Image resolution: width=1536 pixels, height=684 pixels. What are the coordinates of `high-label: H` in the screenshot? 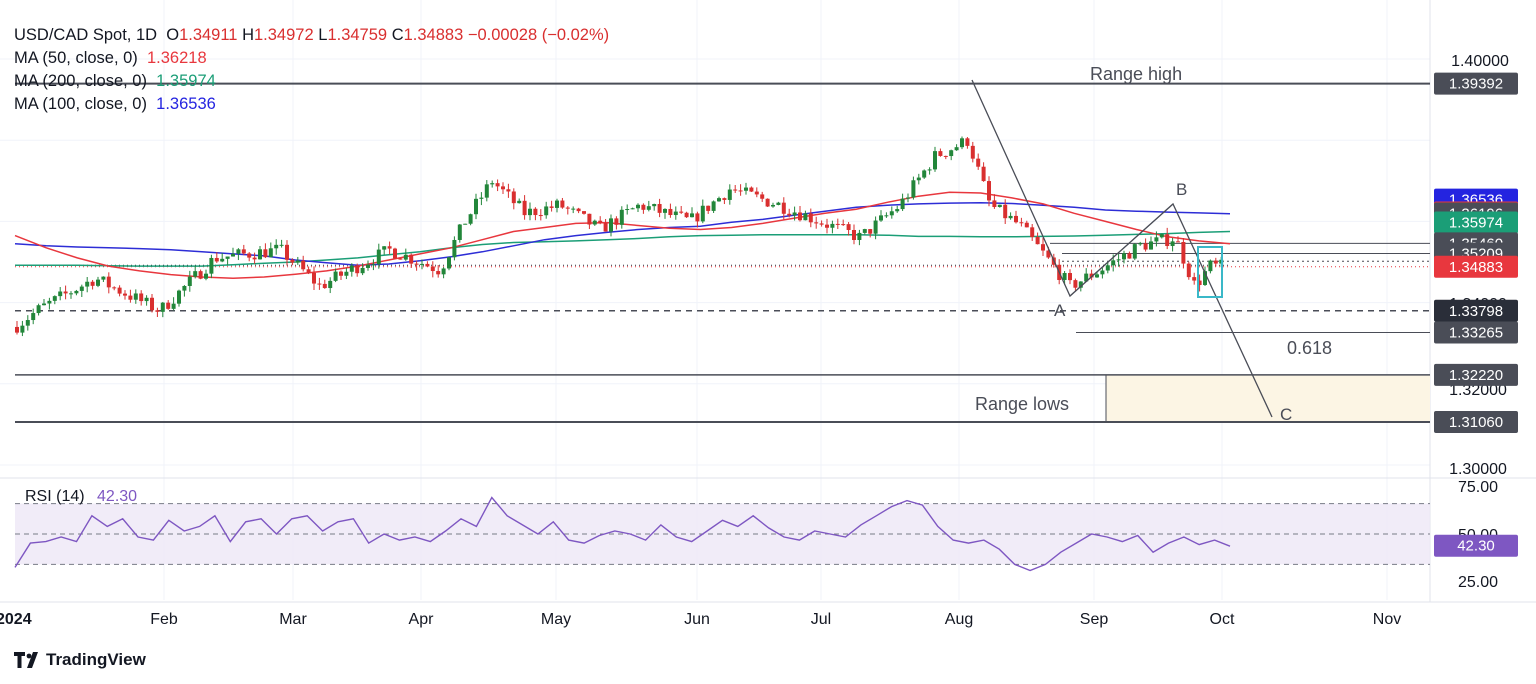 It's located at (248, 35).